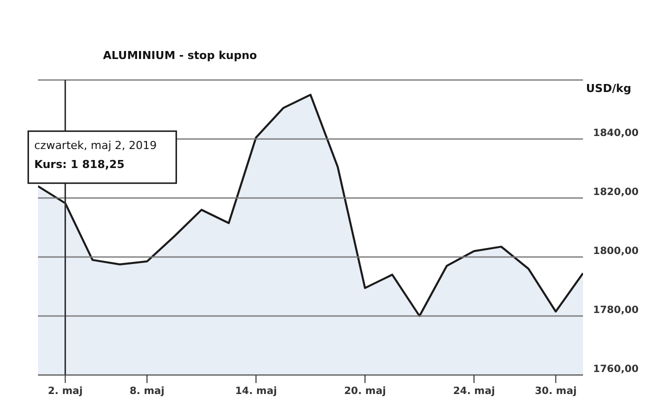  What do you see at coordinates (474, 391) in the screenshot?
I see `x-tick-label: 24. maj` at bounding box center [474, 391].